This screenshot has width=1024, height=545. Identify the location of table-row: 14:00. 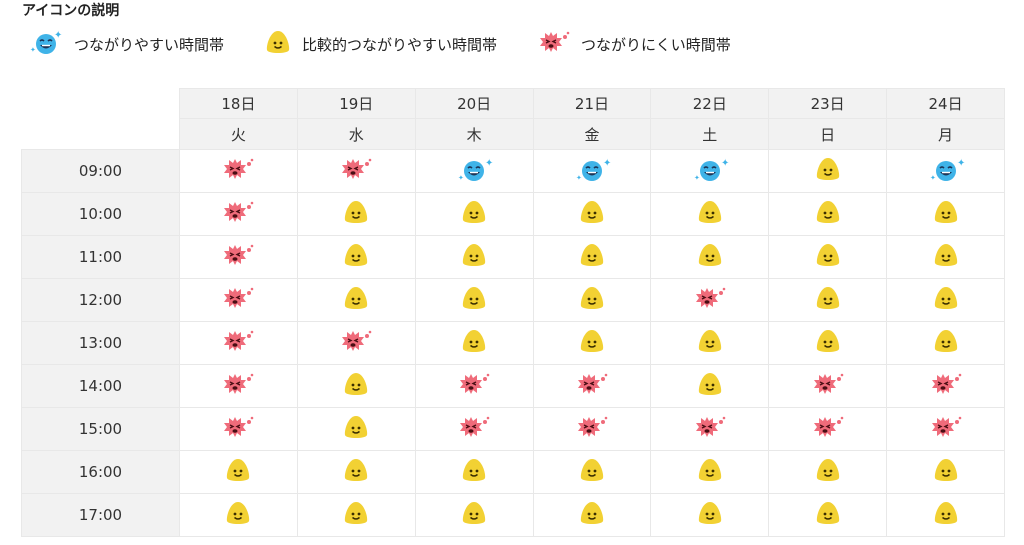
(513, 386).